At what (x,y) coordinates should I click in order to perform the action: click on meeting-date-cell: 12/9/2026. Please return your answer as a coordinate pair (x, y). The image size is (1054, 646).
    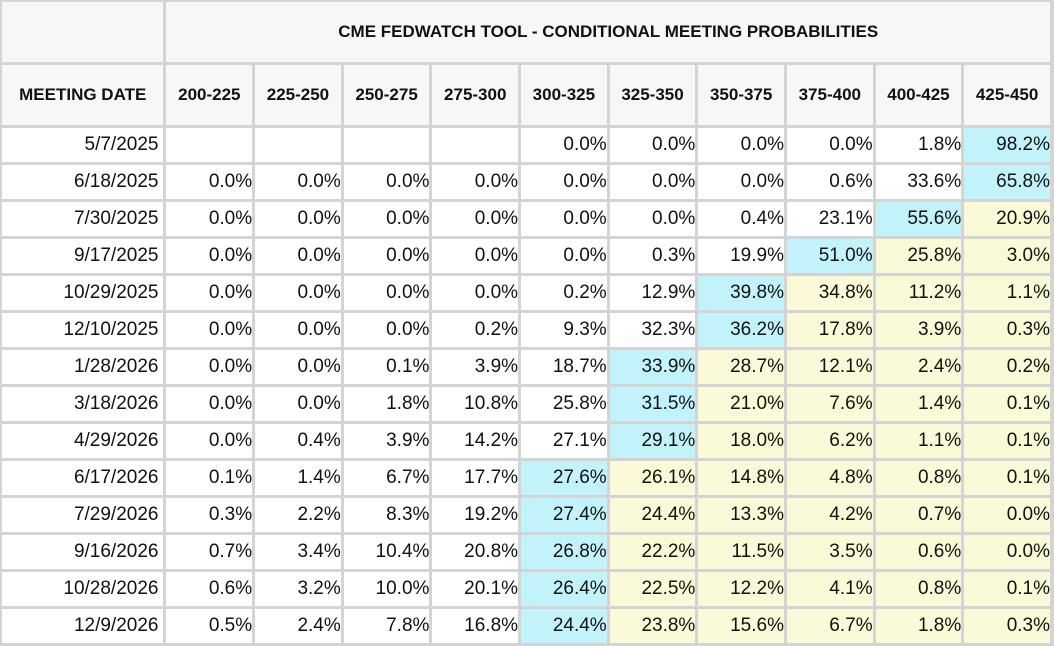
    Looking at the image, I should click on (83, 626).